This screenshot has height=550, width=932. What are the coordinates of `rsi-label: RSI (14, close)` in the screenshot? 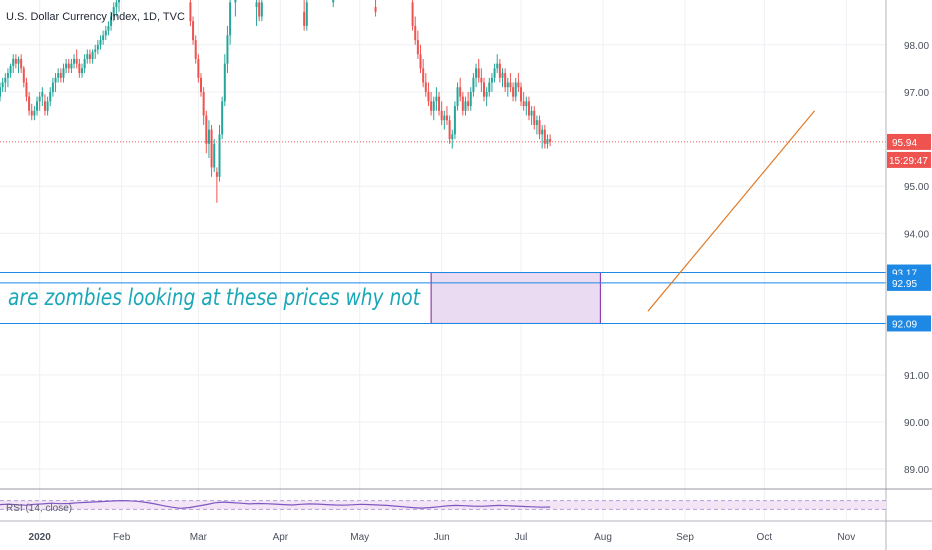 It's located at (39, 508).